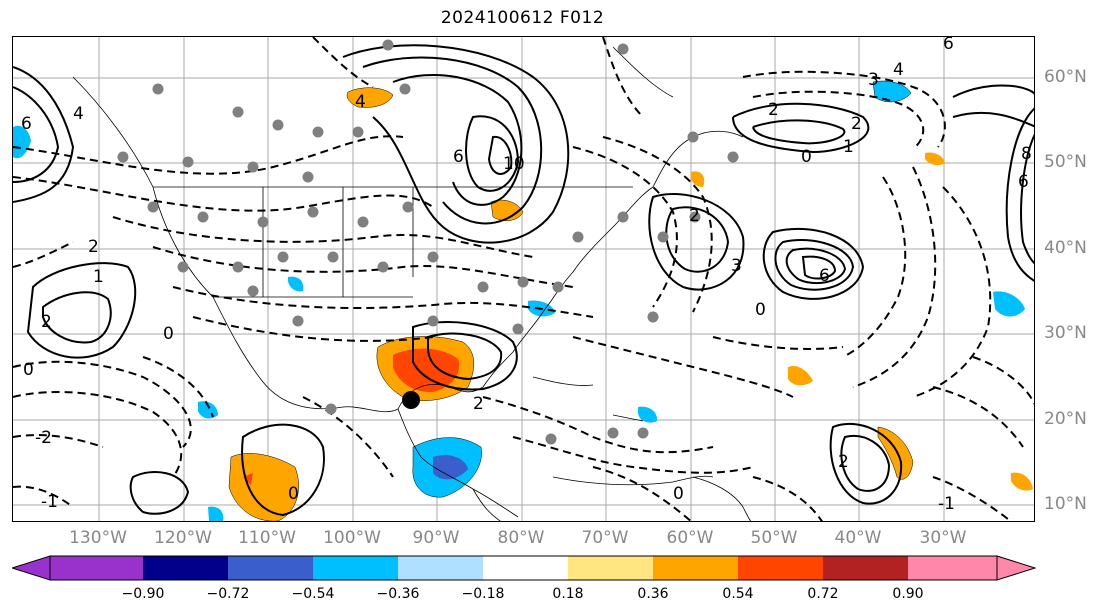  I want to click on lat-label: 60°N, so click(1065, 77).